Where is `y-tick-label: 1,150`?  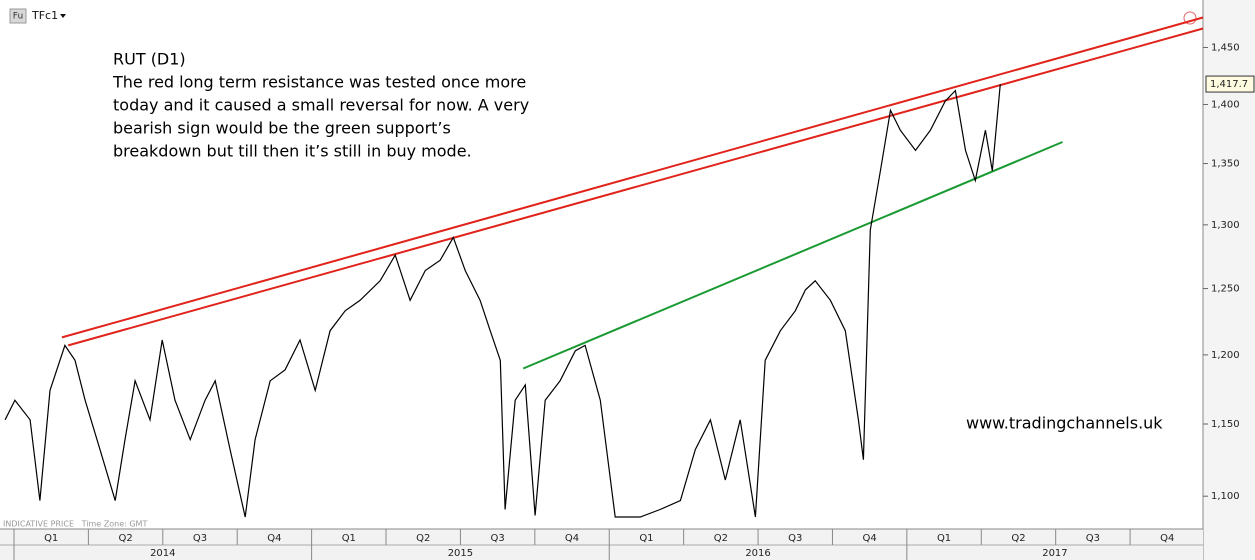
y-tick-label: 1,150 is located at coordinates (1225, 424).